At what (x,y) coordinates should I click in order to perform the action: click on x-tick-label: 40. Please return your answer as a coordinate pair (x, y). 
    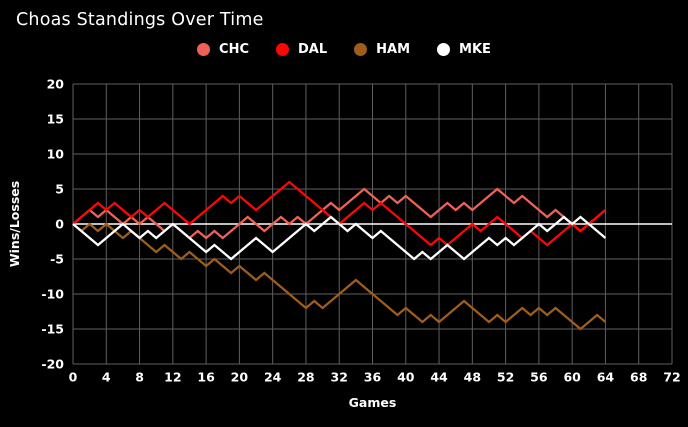
    Looking at the image, I should click on (406, 377).